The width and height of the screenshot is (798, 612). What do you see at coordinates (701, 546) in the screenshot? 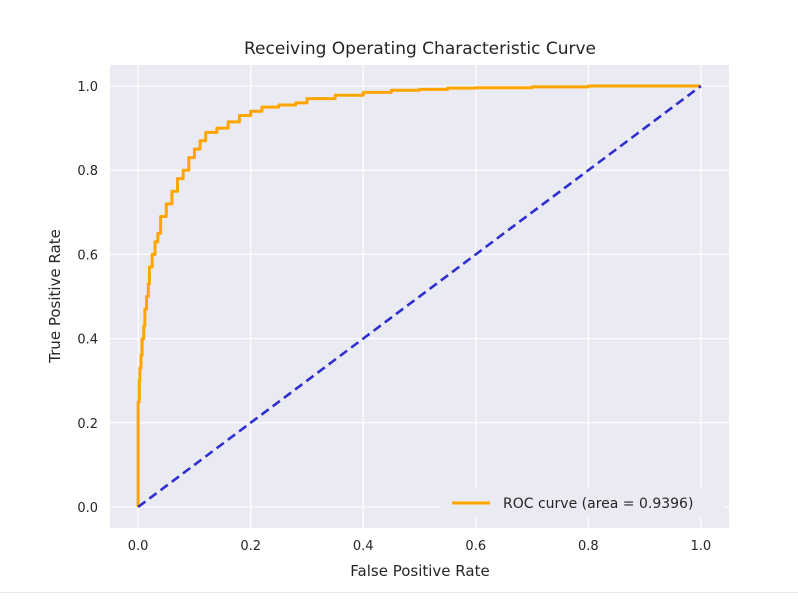
I see `x-tick-label: 1.0` at bounding box center [701, 546].